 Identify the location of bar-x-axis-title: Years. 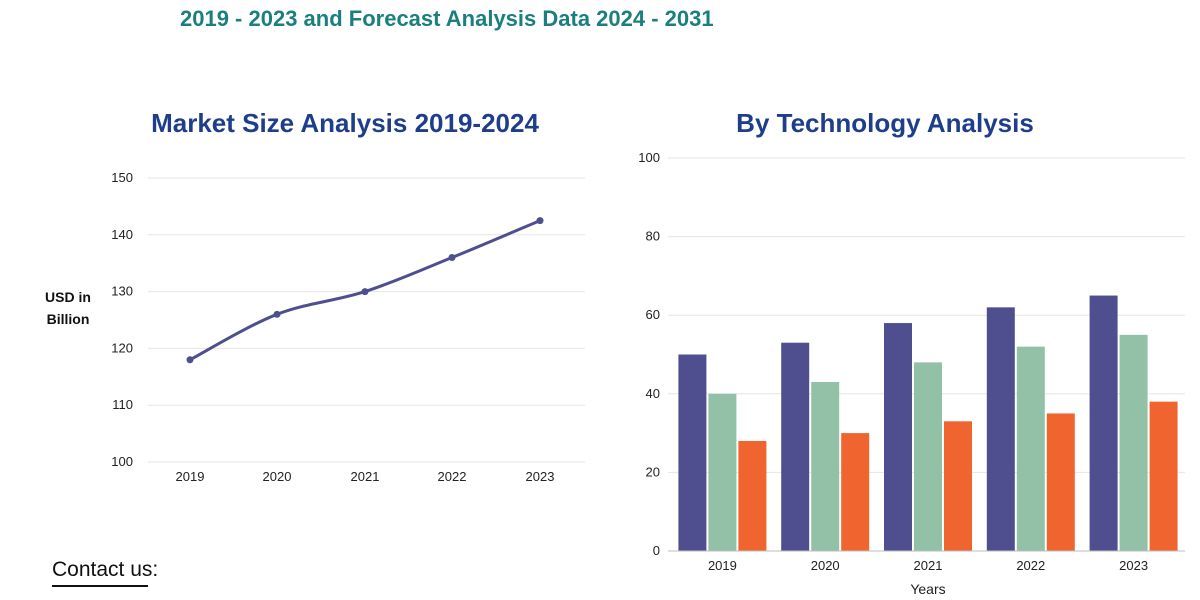
(927, 589).